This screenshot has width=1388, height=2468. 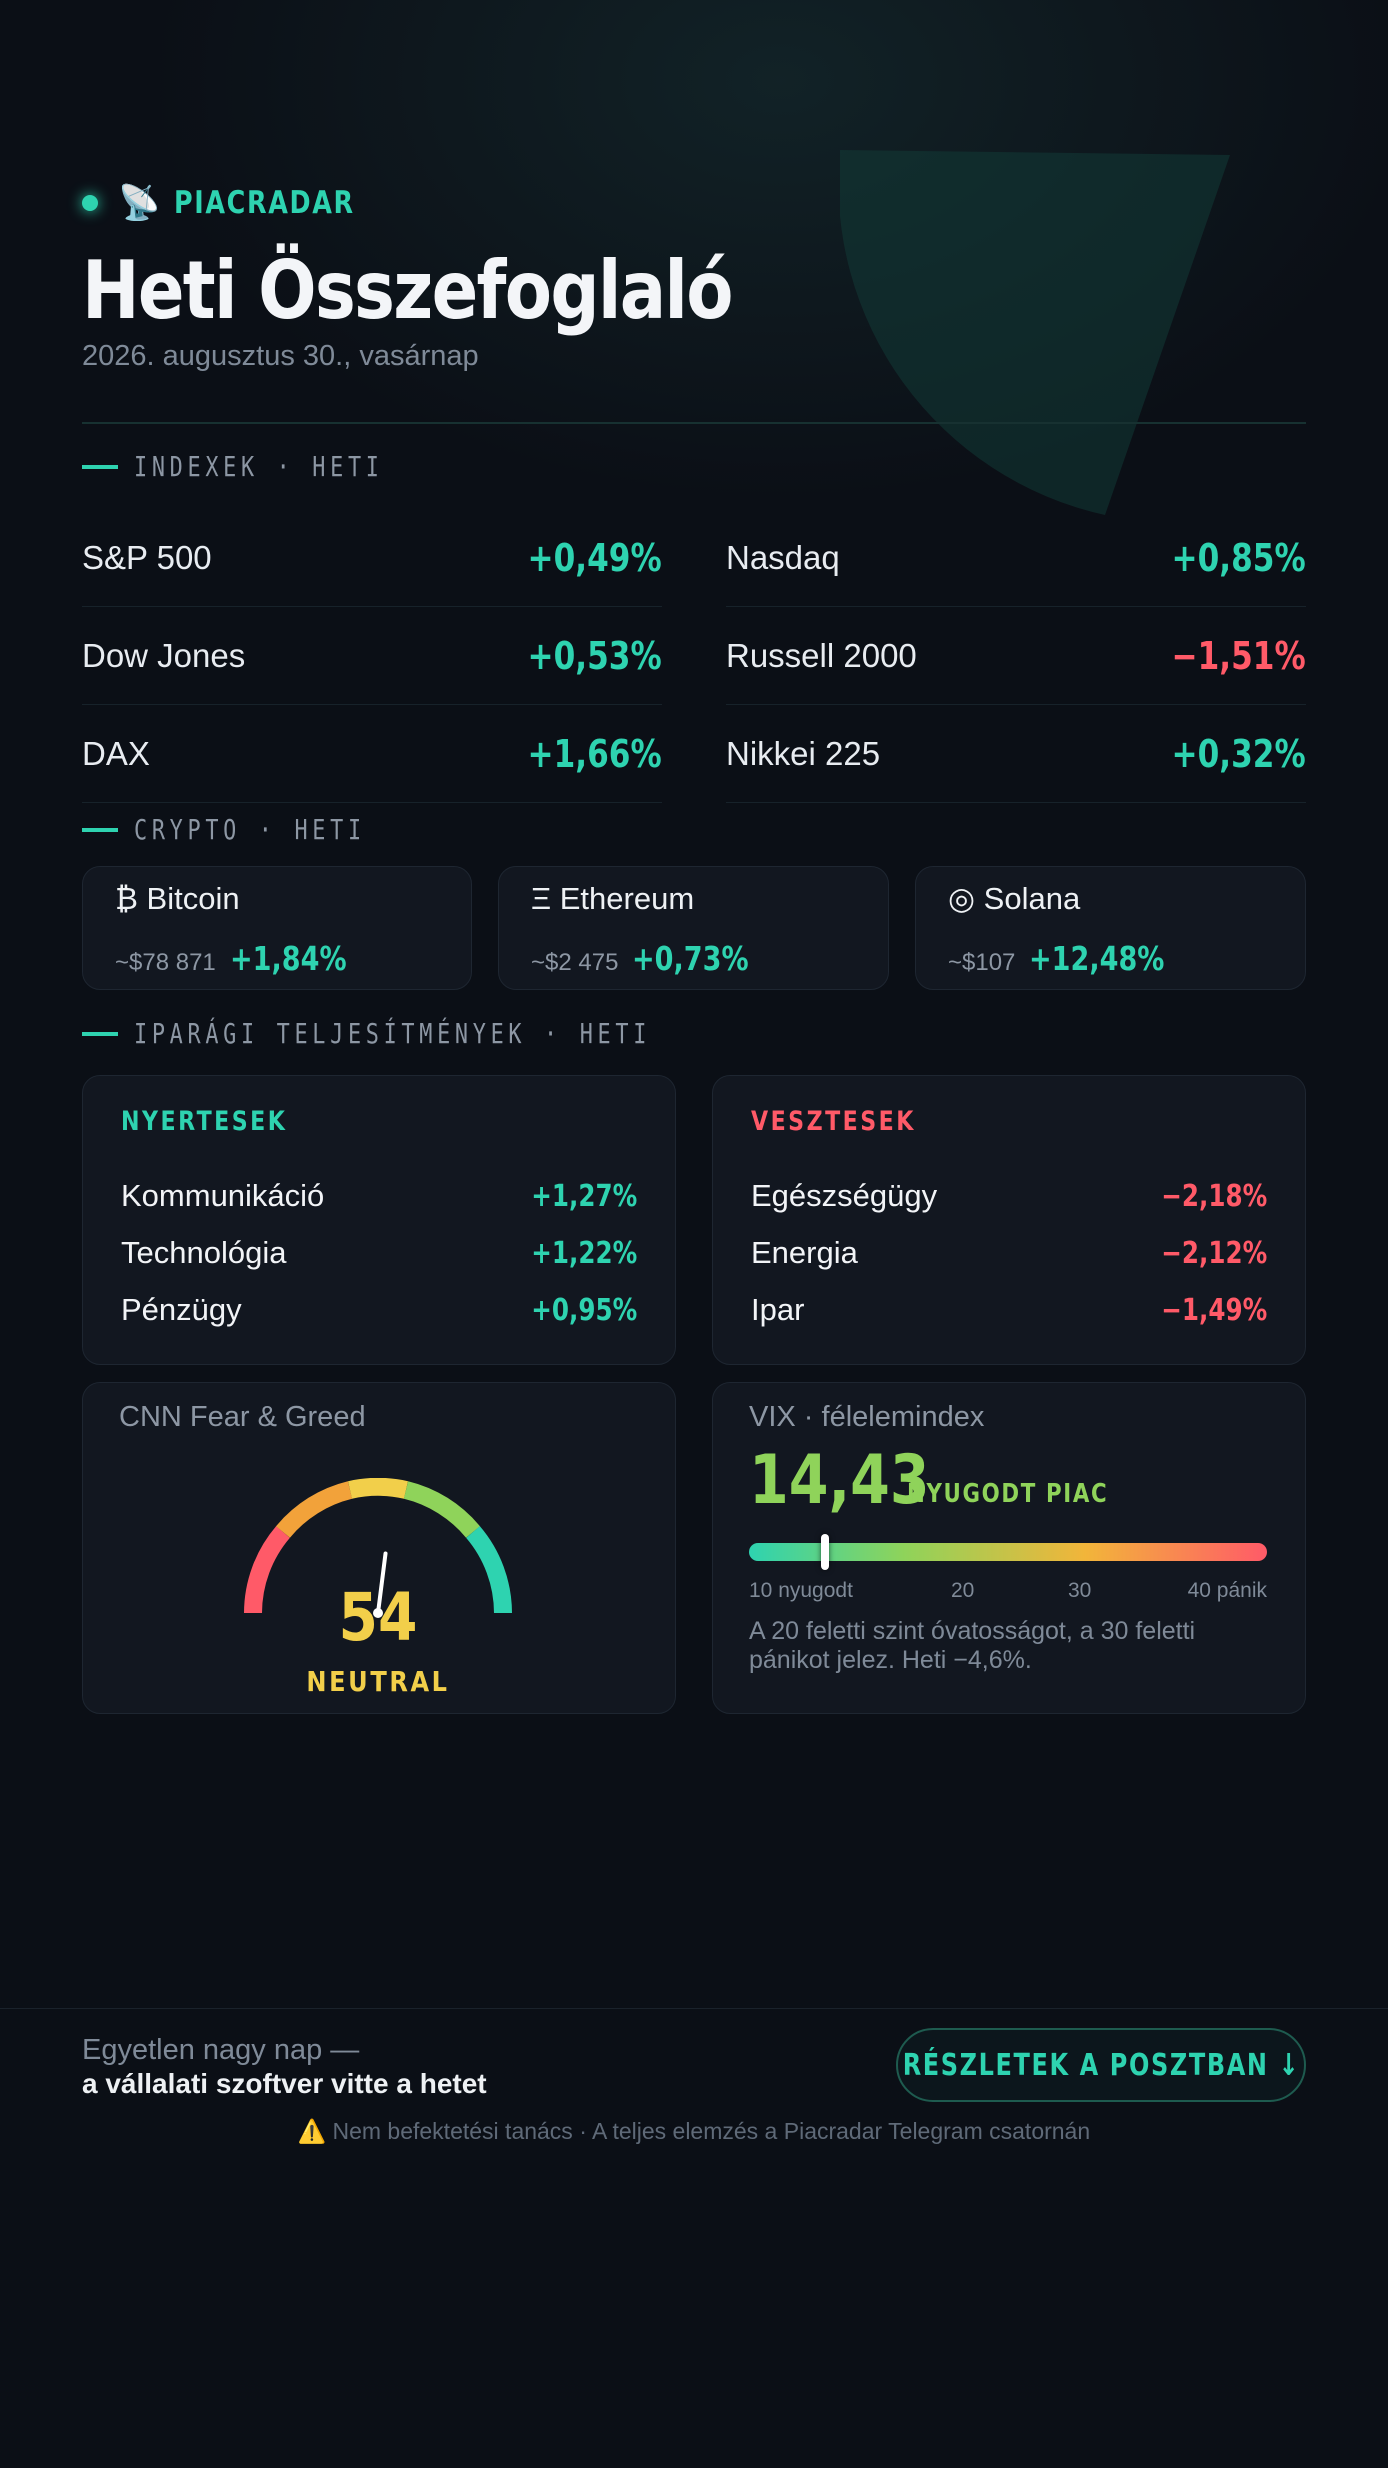 I want to click on sector-name: Kommunikáció, so click(x=223, y=1195).